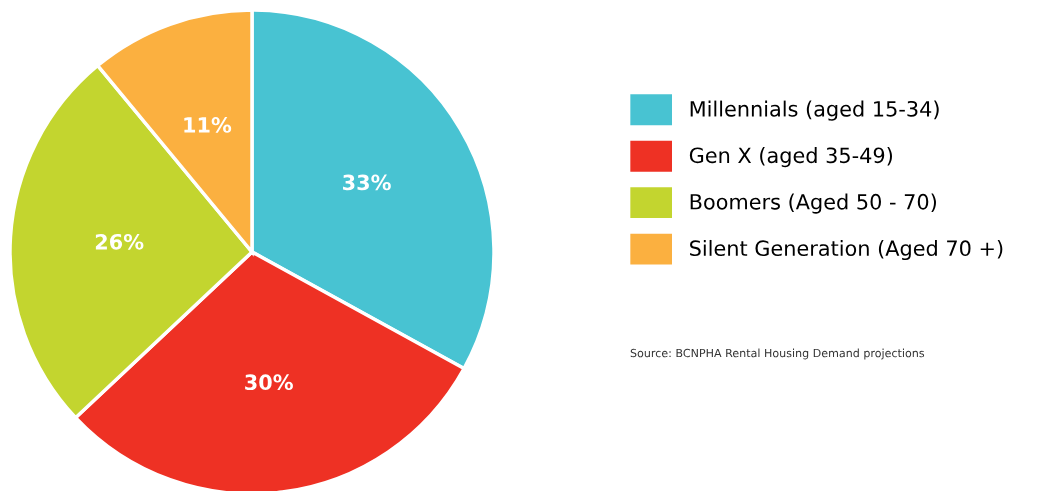 Image resolution: width=1041 pixels, height=491 pixels. Describe the element at coordinates (813, 203) in the screenshot. I see `legend-label: Boomers (Aged 50 - 70)` at that location.